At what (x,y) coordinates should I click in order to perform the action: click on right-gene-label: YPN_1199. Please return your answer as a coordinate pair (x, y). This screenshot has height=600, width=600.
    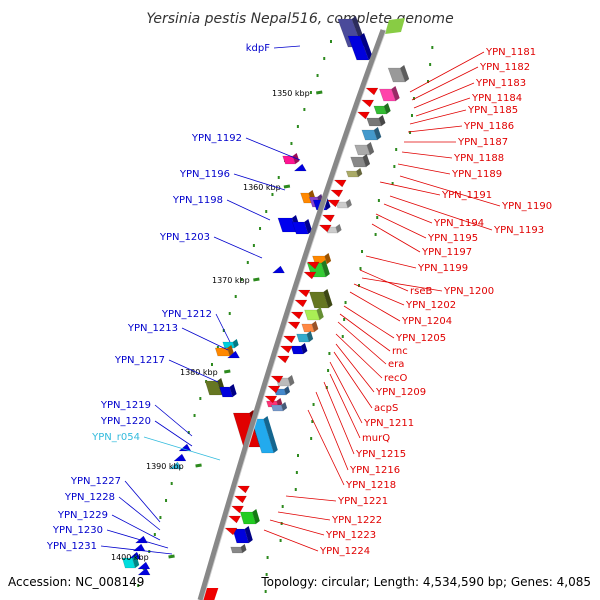
    Looking at the image, I should click on (442, 268).